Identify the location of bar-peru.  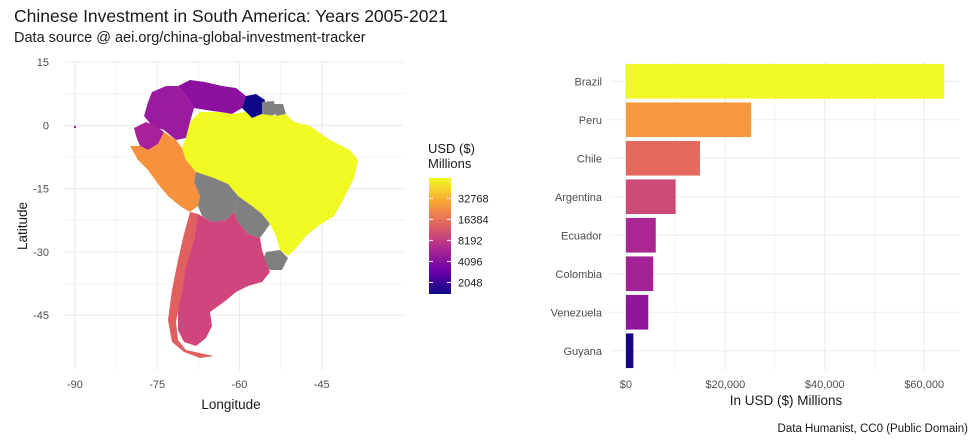
(688, 120).